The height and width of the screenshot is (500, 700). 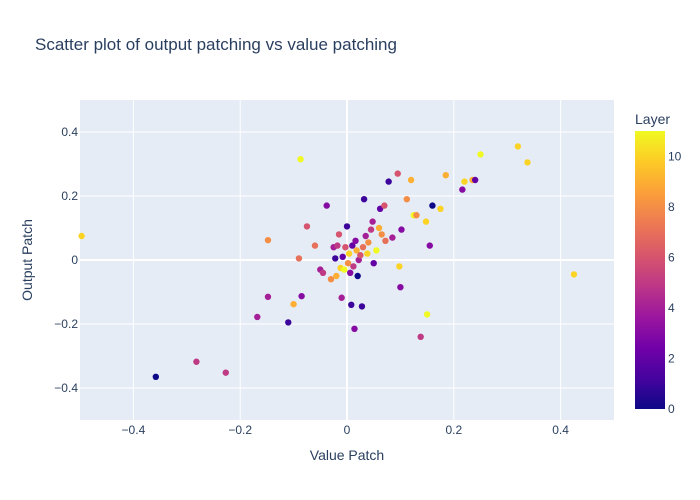 I want to click on colorbar-title: Layer, so click(x=652, y=119).